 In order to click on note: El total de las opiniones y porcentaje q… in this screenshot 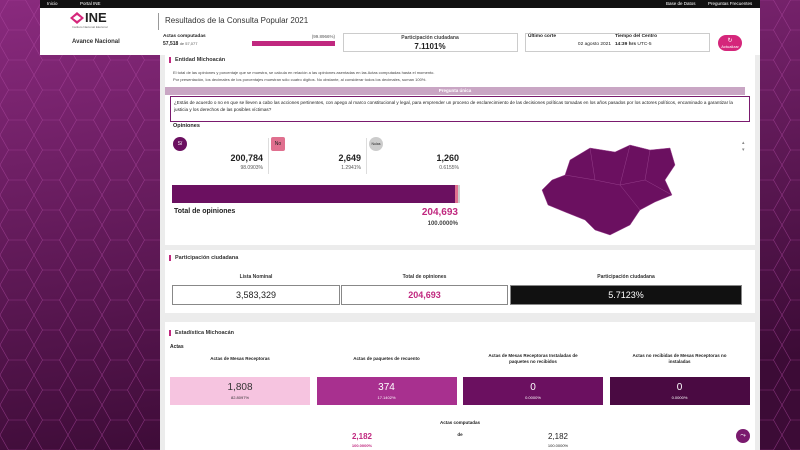, I will do `click(304, 72)`.